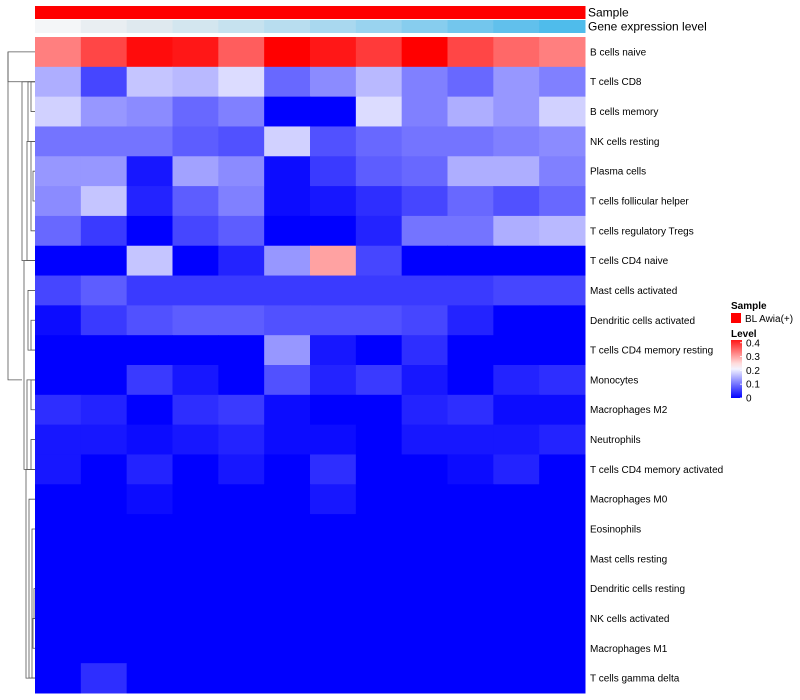 The width and height of the screenshot is (800, 700). I want to click on heatmap-cell-r9-c10, so click(470, 290).